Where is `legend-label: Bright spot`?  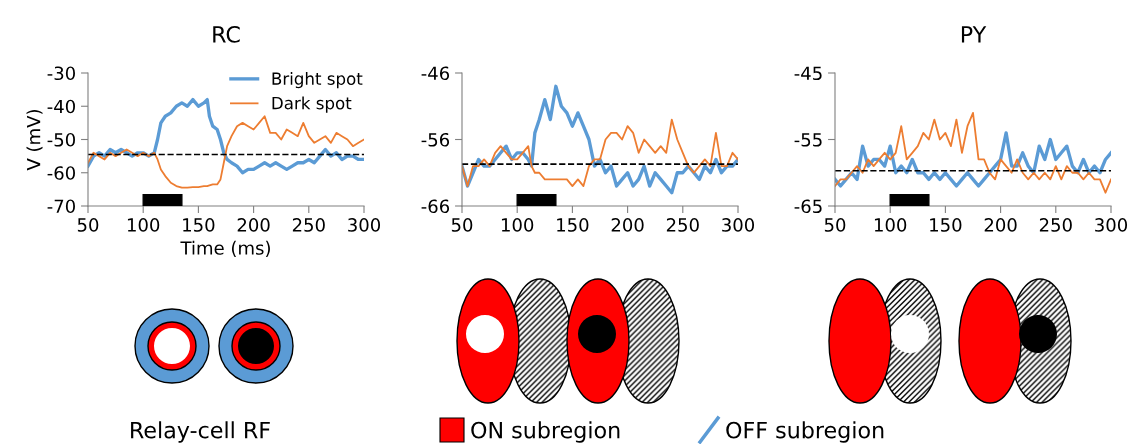 legend-label: Bright spot is located at coordinates (317, 80).